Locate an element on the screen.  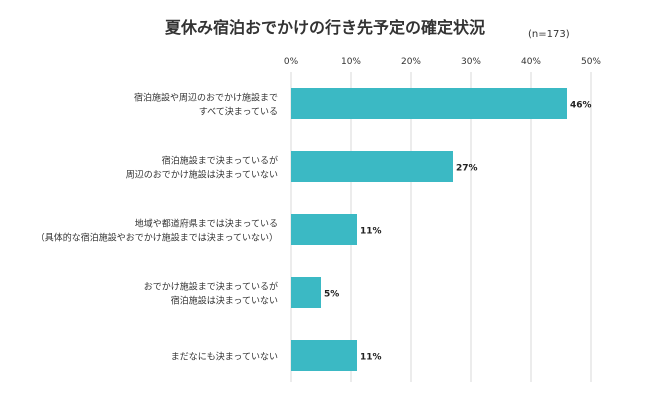
category-label: おでかけ施設まで決まっているが宿泊施設は決まっていない is located at coordinates (211, 294).